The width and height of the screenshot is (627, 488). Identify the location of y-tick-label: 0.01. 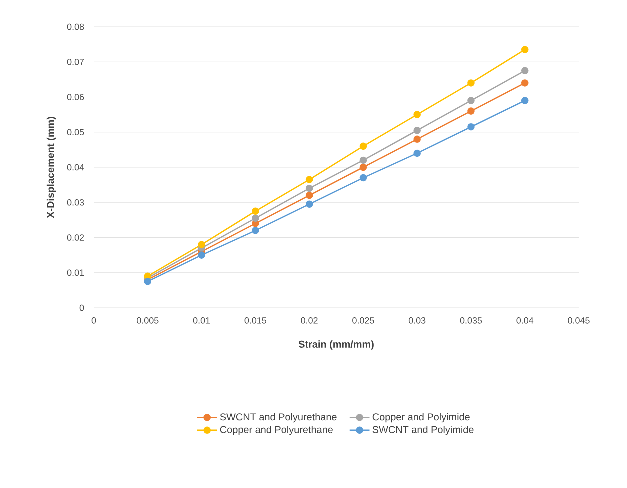
(75, 273).